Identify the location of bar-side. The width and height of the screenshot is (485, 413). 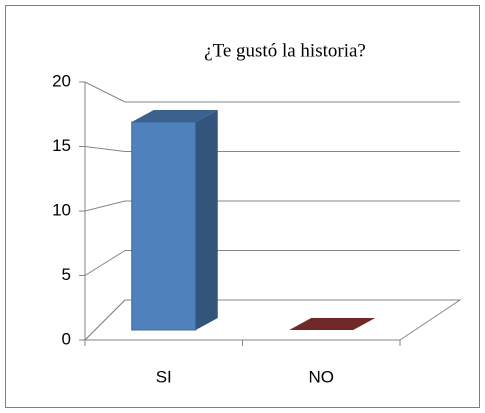
(206, 220).